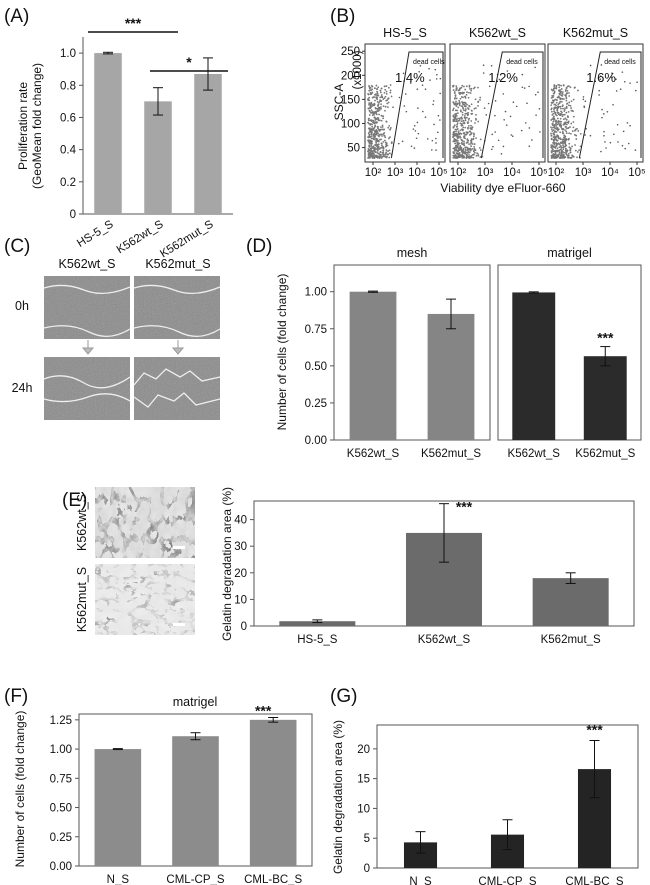  Describe the element at coordinates (594, 729) in the screenshot. I see `g-significance: ***` at that location.